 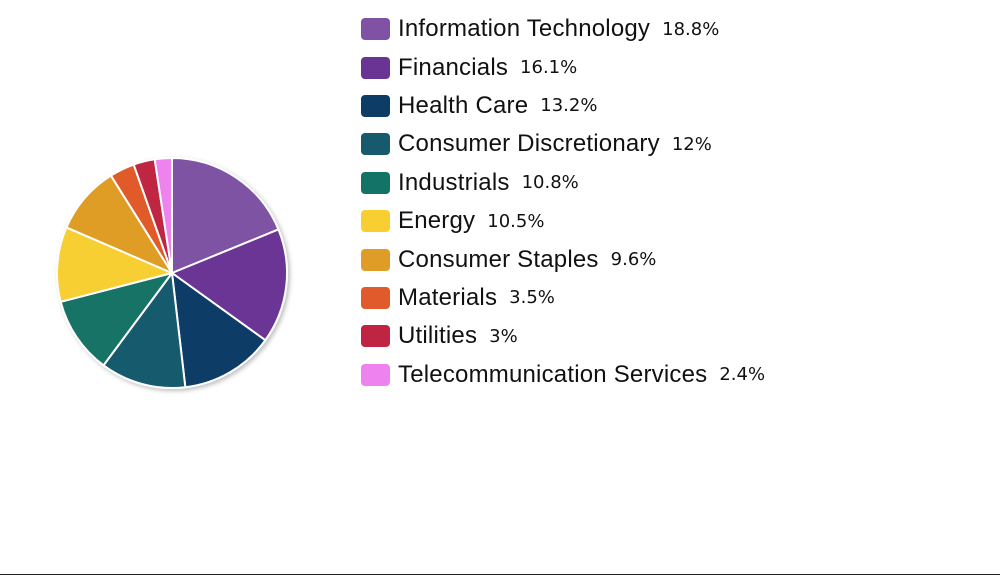 I want to click on legend-label: Telecommunication Services, so click(x=553, y=374).